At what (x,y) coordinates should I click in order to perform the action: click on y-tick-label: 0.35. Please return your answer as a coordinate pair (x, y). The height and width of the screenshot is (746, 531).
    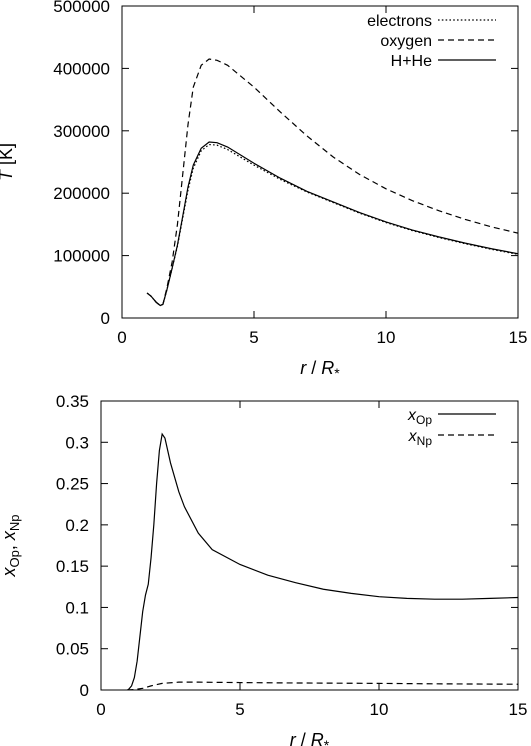
    Looking at the image, I should click on (72, 401).